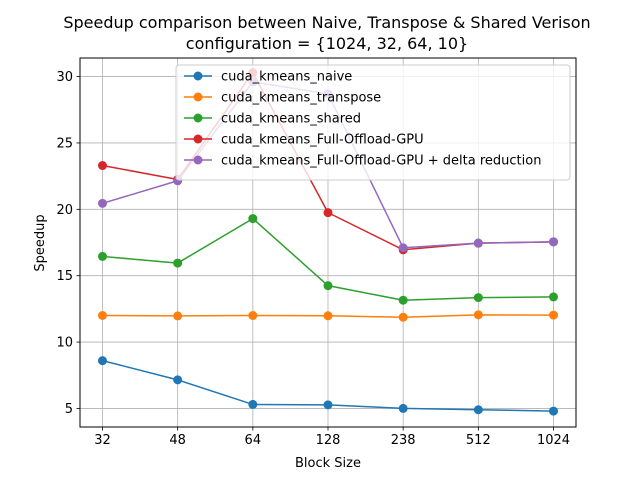 This screenshot has height=480, width=640. Describe the element at coordinates (286, 77) in the screenshot. I see `legend-label: cuda_kmeans_naive` at that location.